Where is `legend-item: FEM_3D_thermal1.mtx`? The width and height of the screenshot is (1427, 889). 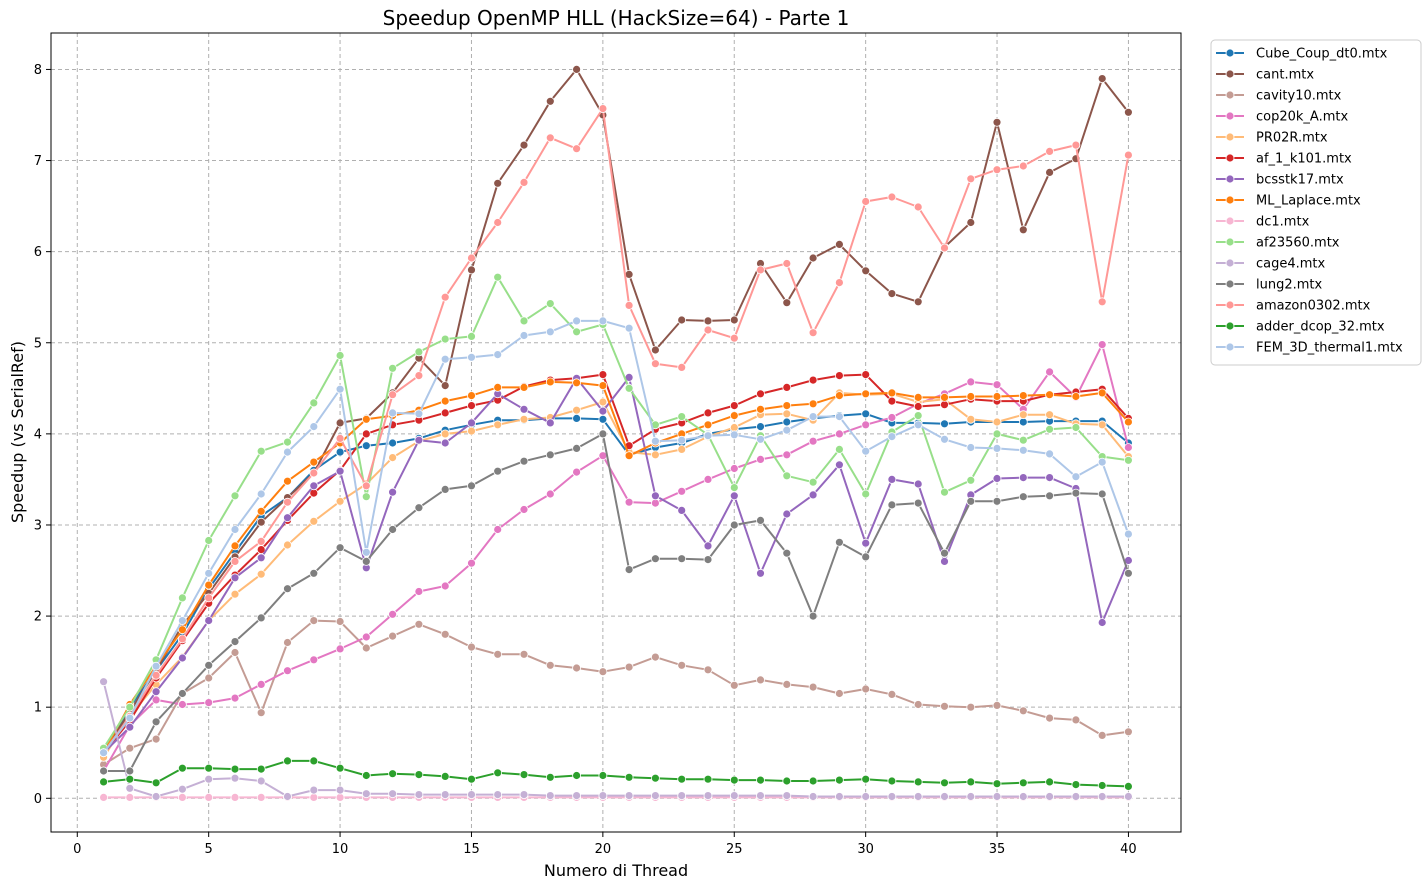 legend-item: FEM_3D_thermal1.mtx is located at coordinates (1309, 348).